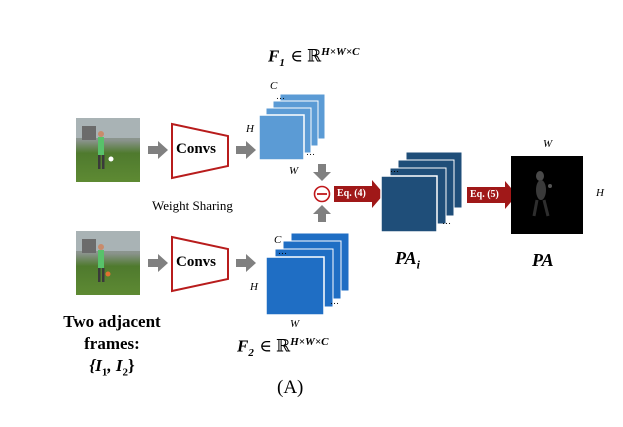  I want to click on eq5-label: Eq. (5), so click(484, 194).